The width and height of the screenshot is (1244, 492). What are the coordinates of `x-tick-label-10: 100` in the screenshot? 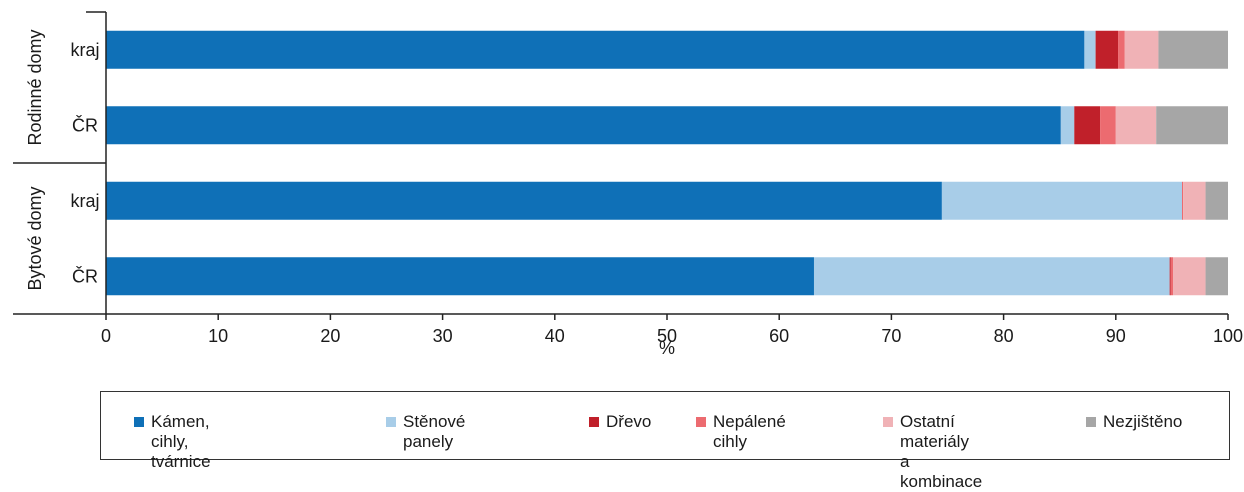 It's located at (1228, 336).